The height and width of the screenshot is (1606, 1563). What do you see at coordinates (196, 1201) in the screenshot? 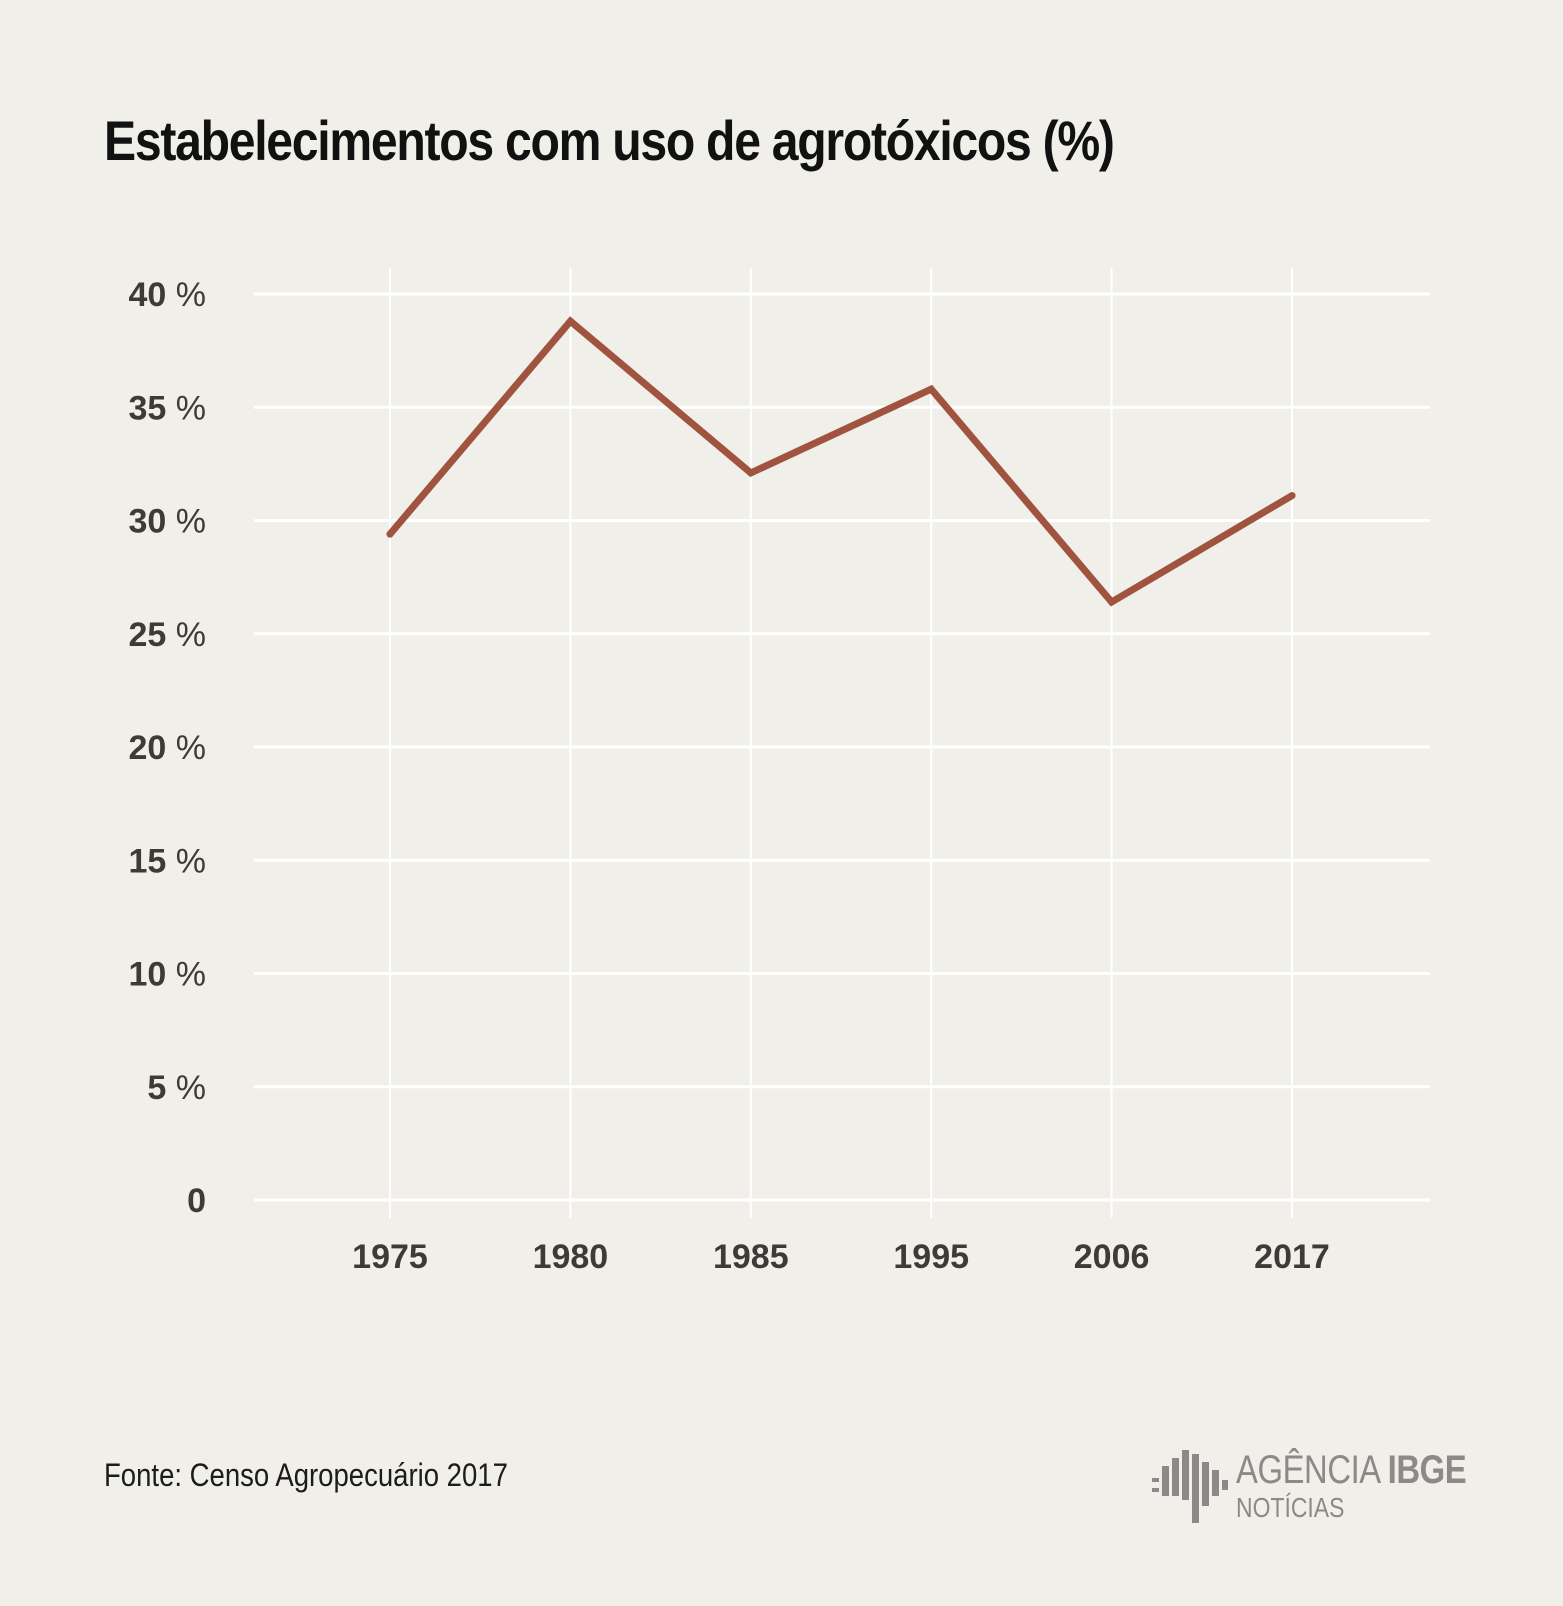
I see `y-tick-label: 0` at bounding box center [196, 1201].